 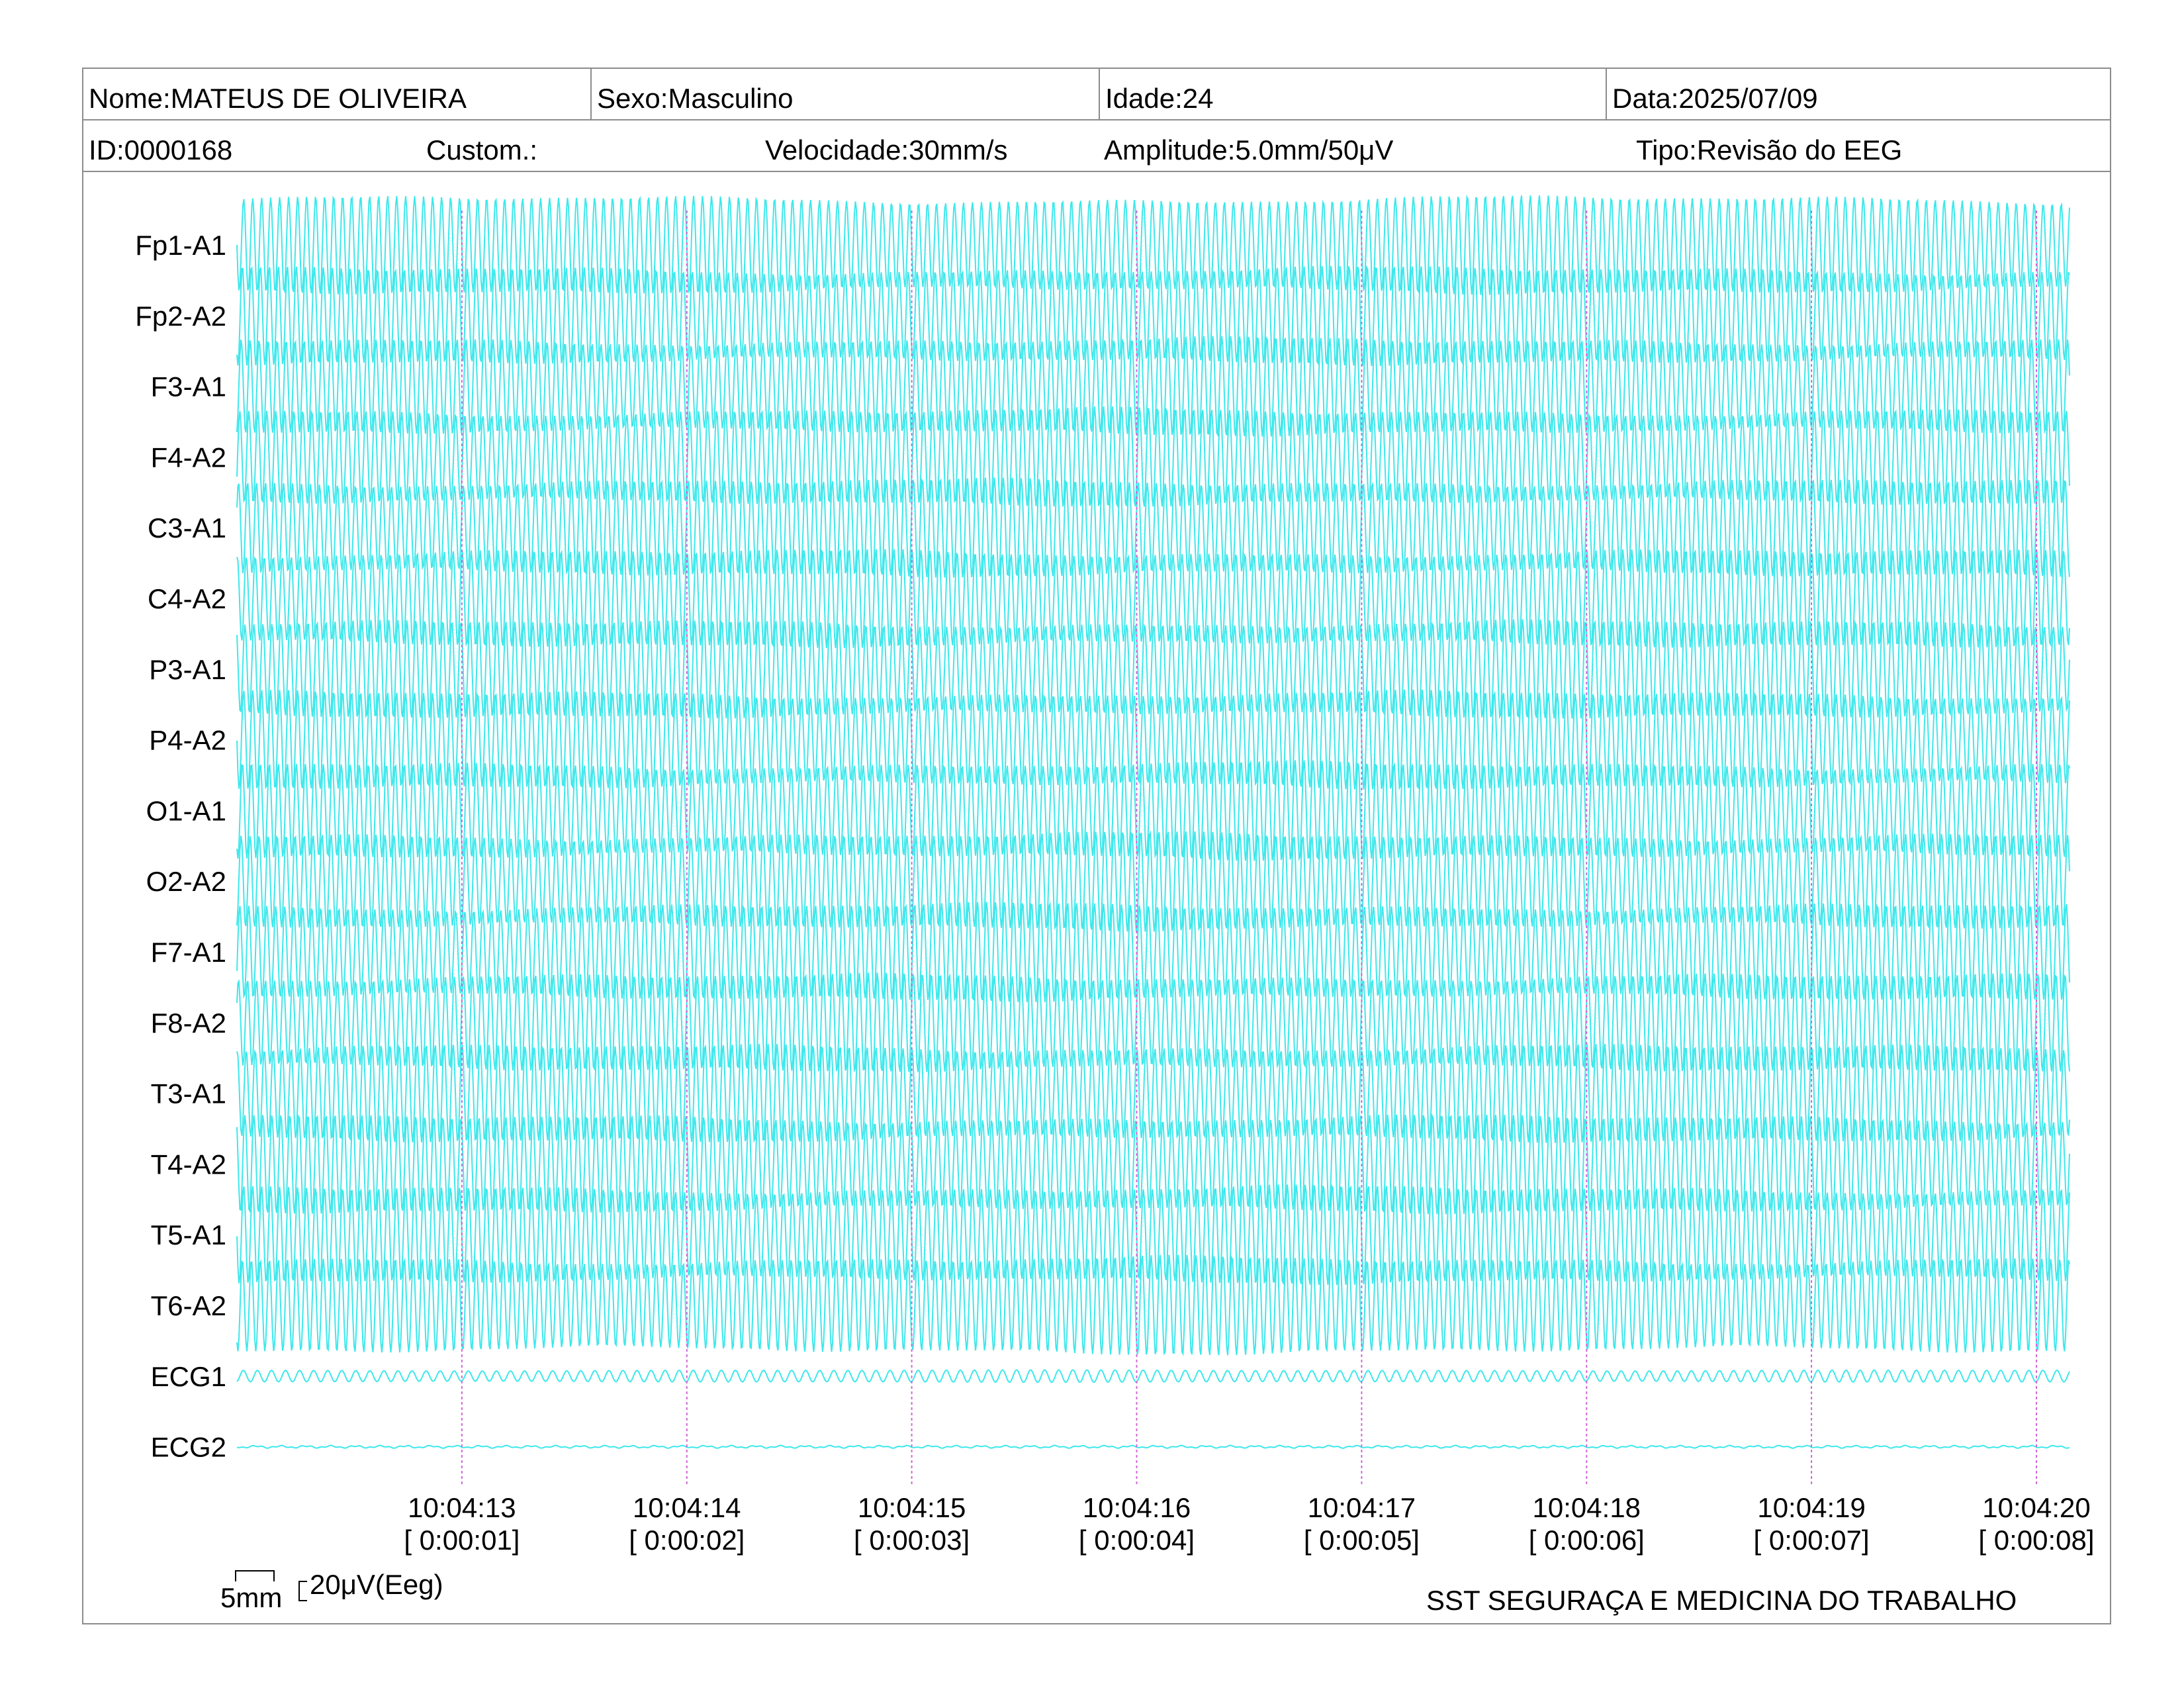 I want to click on patient-id: ID:0000168, so click(x=161, y=149).